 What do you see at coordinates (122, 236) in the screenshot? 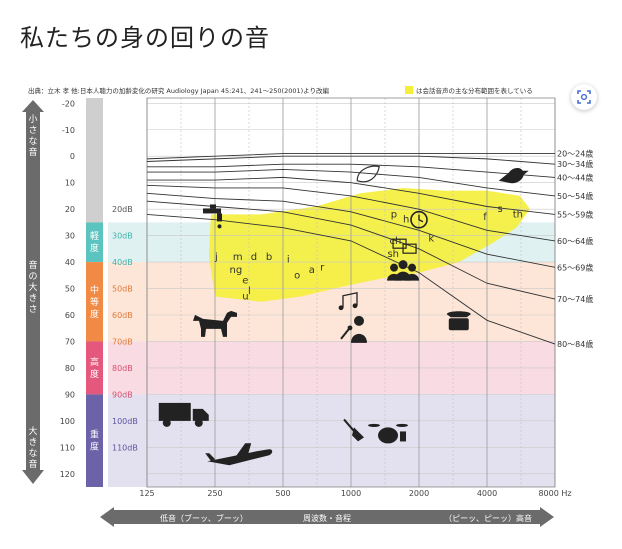
I see `db-label: 30dB` at bounding box center [122, 236].